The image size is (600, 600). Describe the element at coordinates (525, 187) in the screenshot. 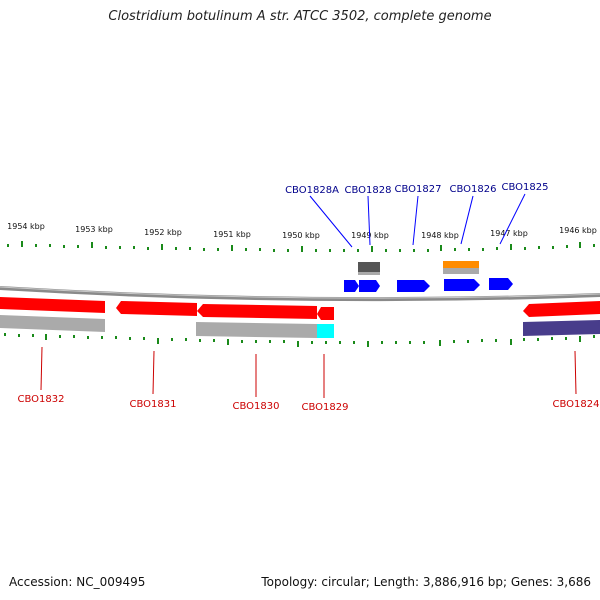

I see `gene-label: CBO1825` at that location.